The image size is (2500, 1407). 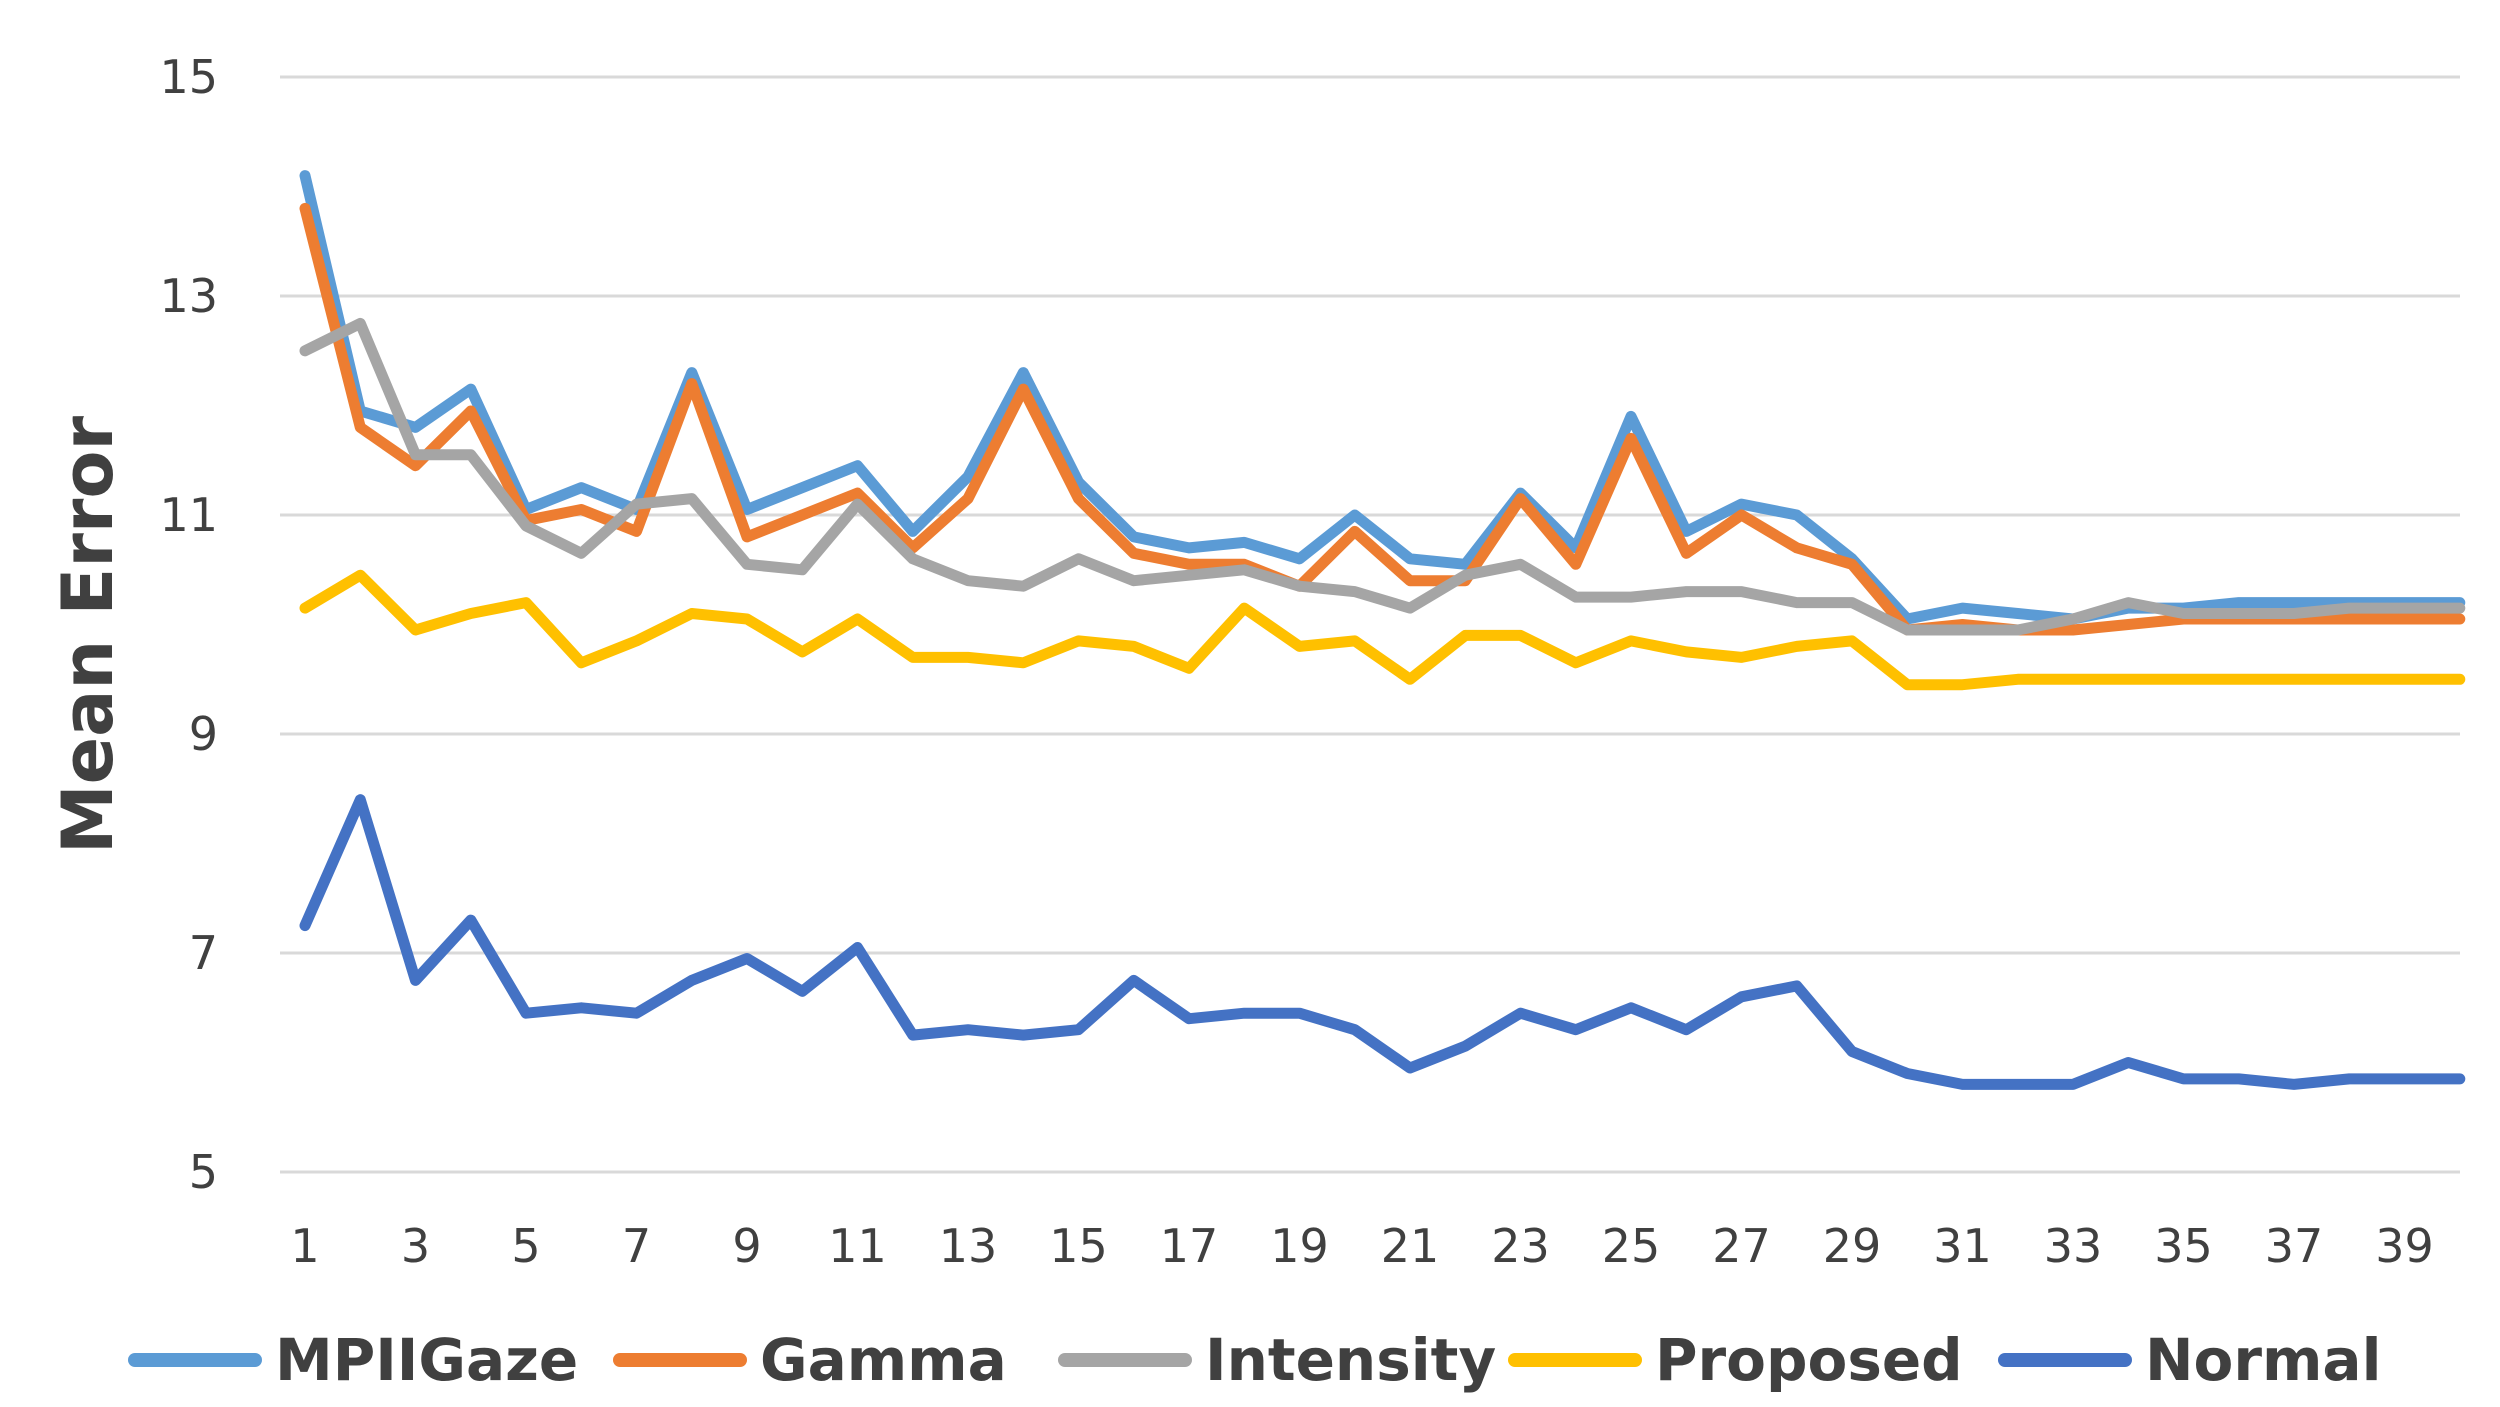 I want to click on x-tick-label: 33, so click(x=2073, y=1246).